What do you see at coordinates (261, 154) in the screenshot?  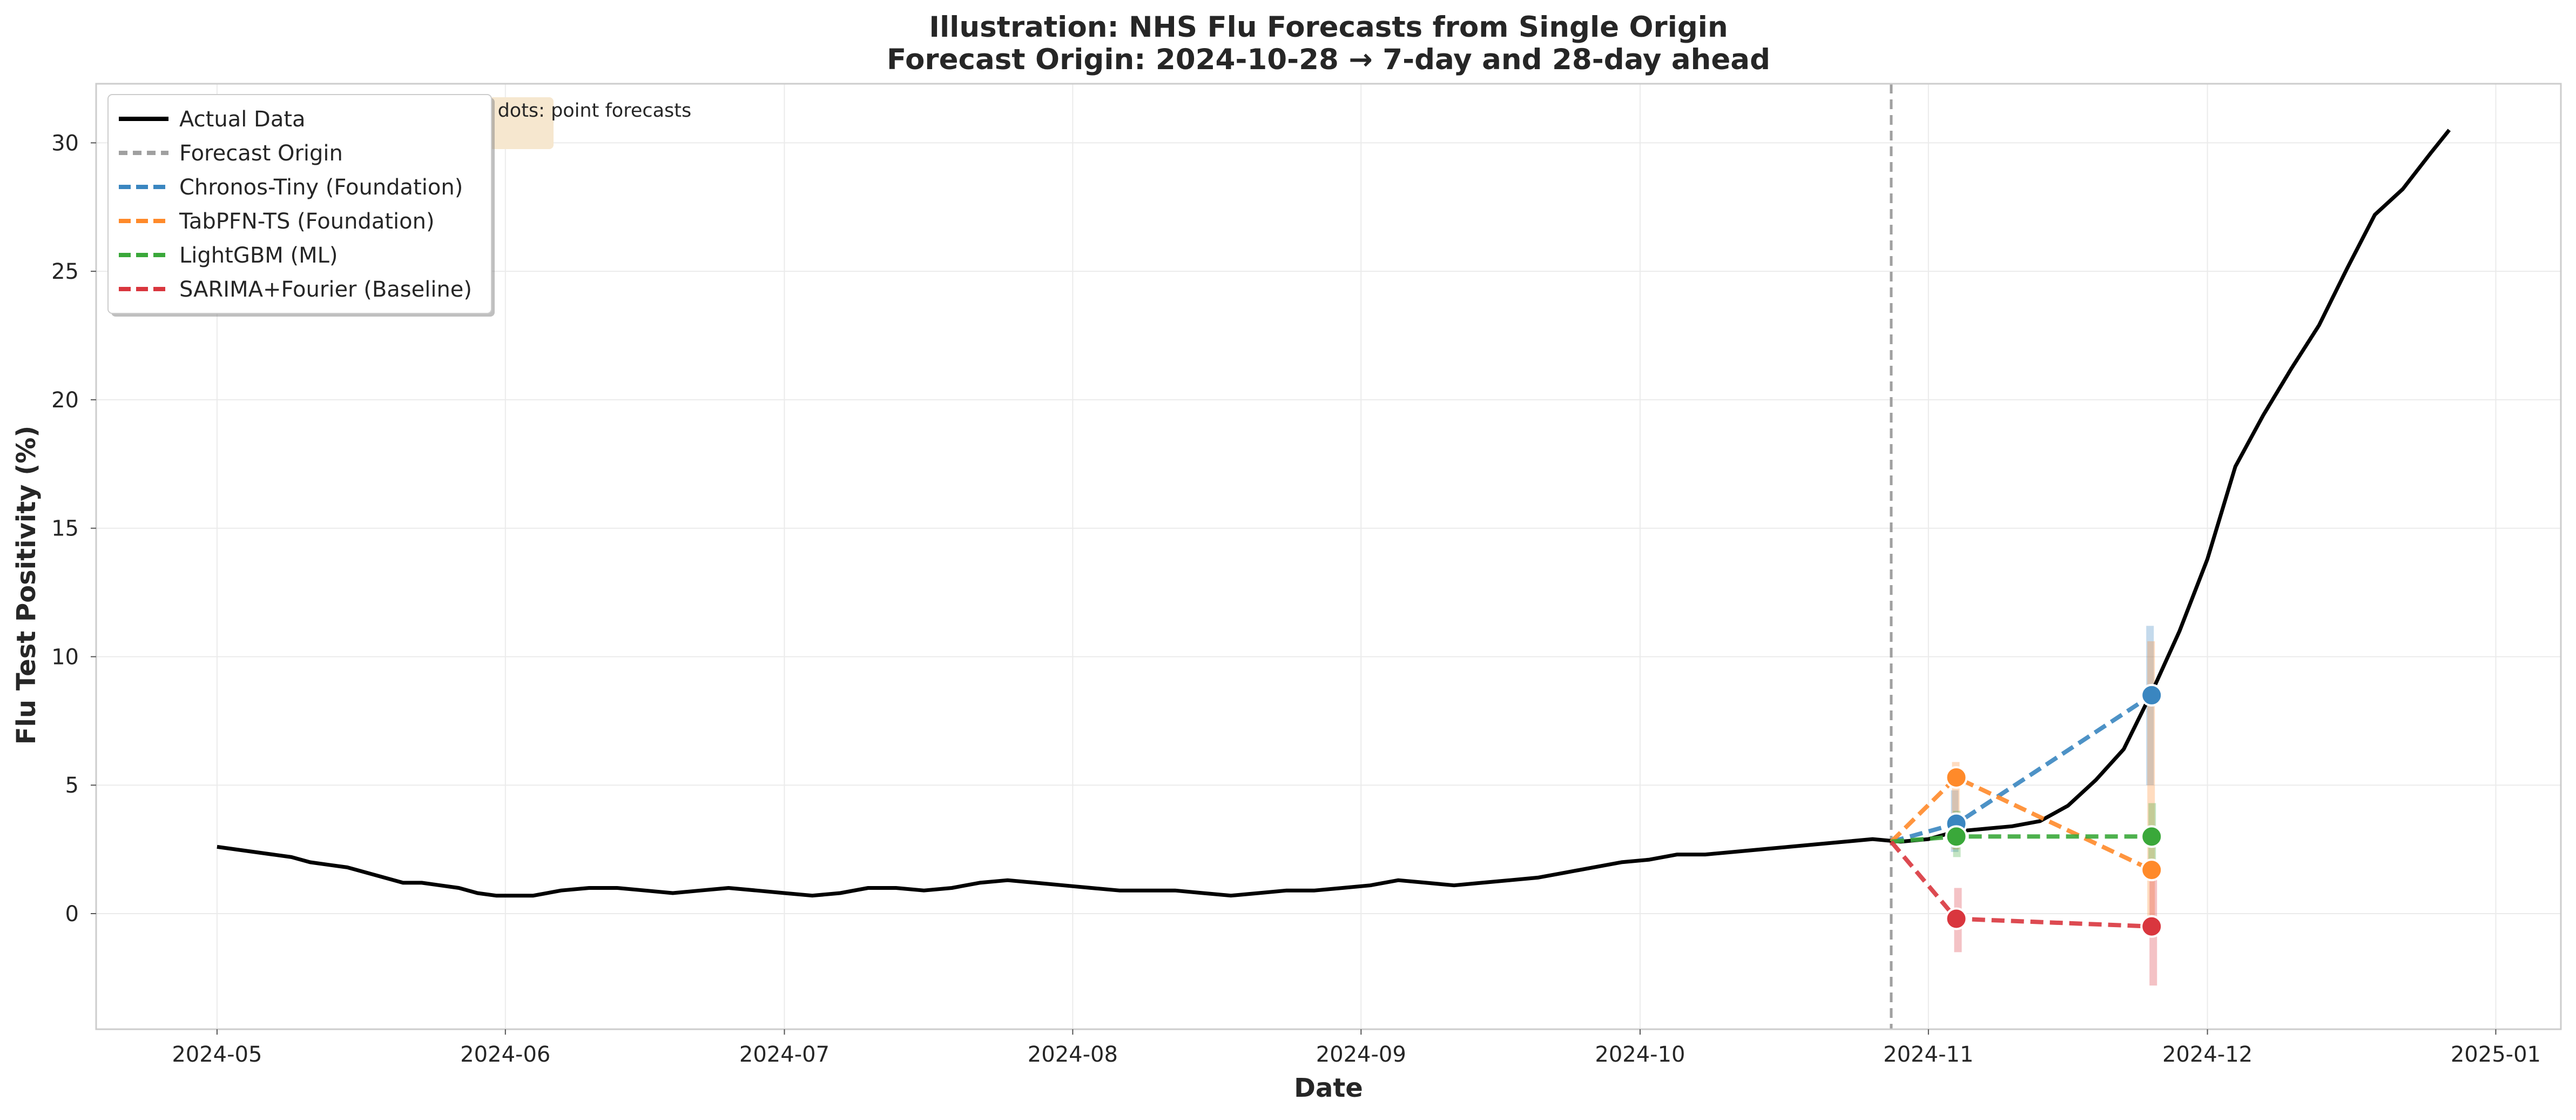 I see `legend-label: Forecast Origin` at bounding box center [261, 154].